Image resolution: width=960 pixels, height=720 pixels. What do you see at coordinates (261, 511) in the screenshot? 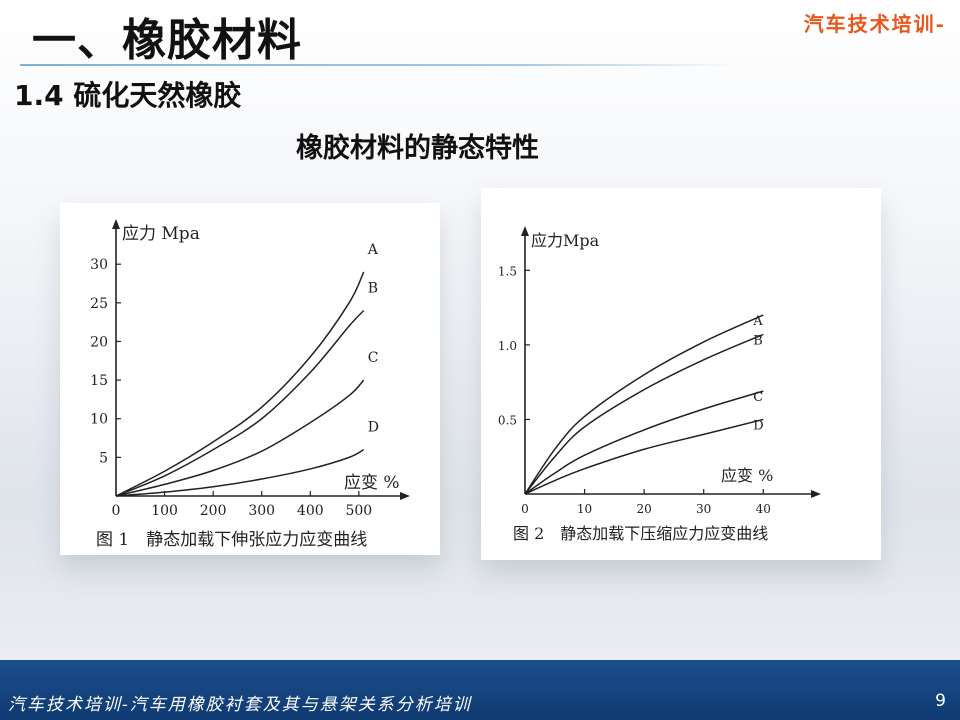
I see `x-tick-label: 300` at bounding box center [261, 511].